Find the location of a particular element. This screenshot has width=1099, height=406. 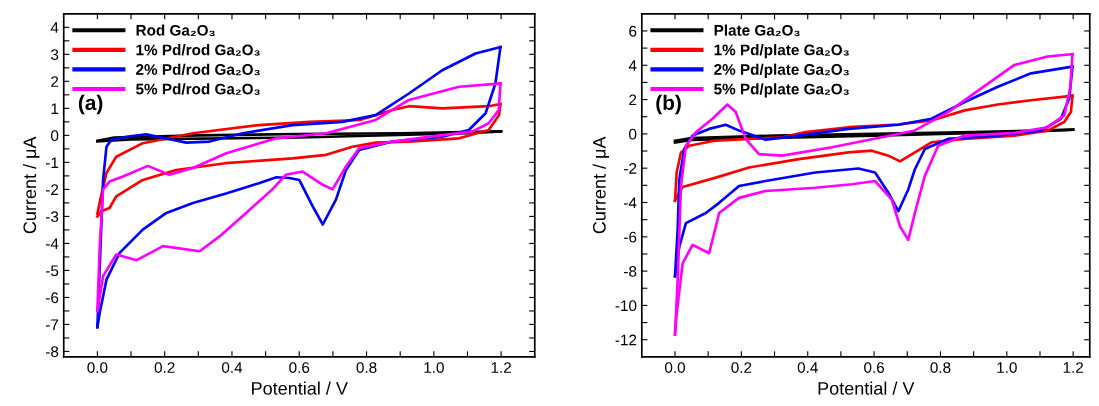

y-tick-label: -3 is located at coordinates (52, 217).